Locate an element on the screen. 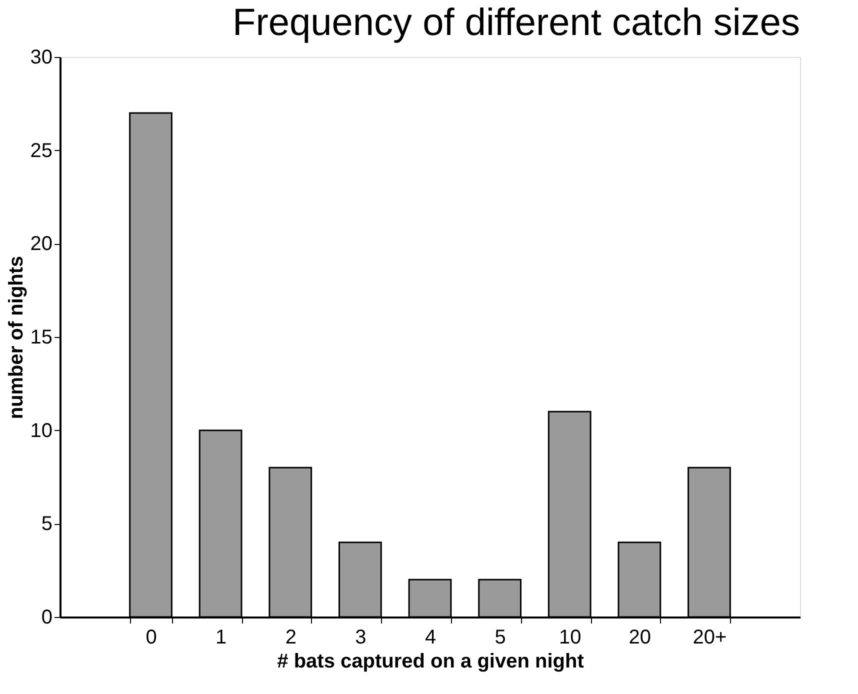 The width and height of the screenshot is (858, 694). x-axis-title: # bats captured on a given night is located at coordinates (430, 661).